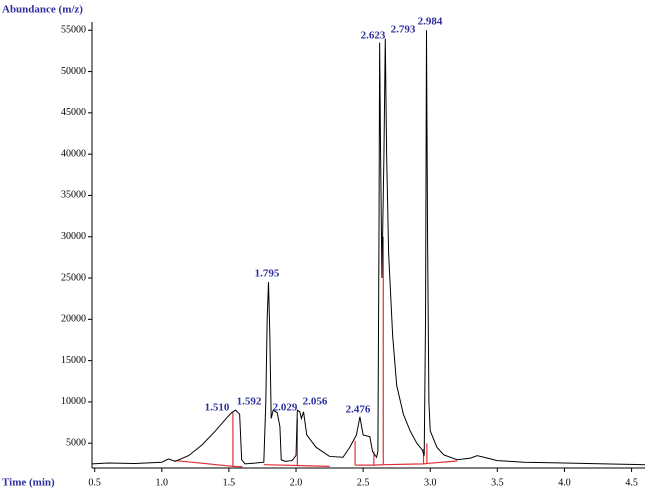 The height and width of the screenshot is (492, 650). I want to click on x-tick-label: 2.5, so click(363, 482).